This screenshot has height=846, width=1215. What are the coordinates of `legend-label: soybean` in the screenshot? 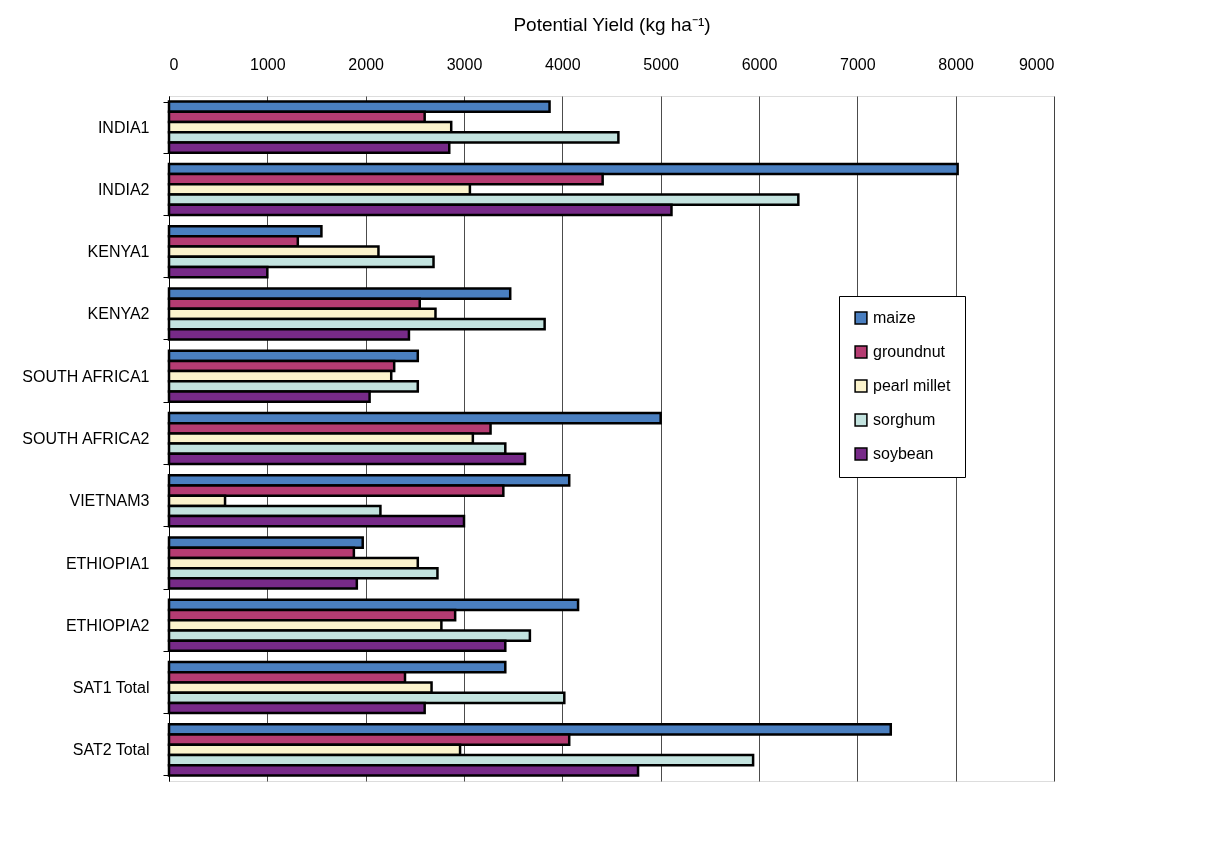 It's located at (903, 453).